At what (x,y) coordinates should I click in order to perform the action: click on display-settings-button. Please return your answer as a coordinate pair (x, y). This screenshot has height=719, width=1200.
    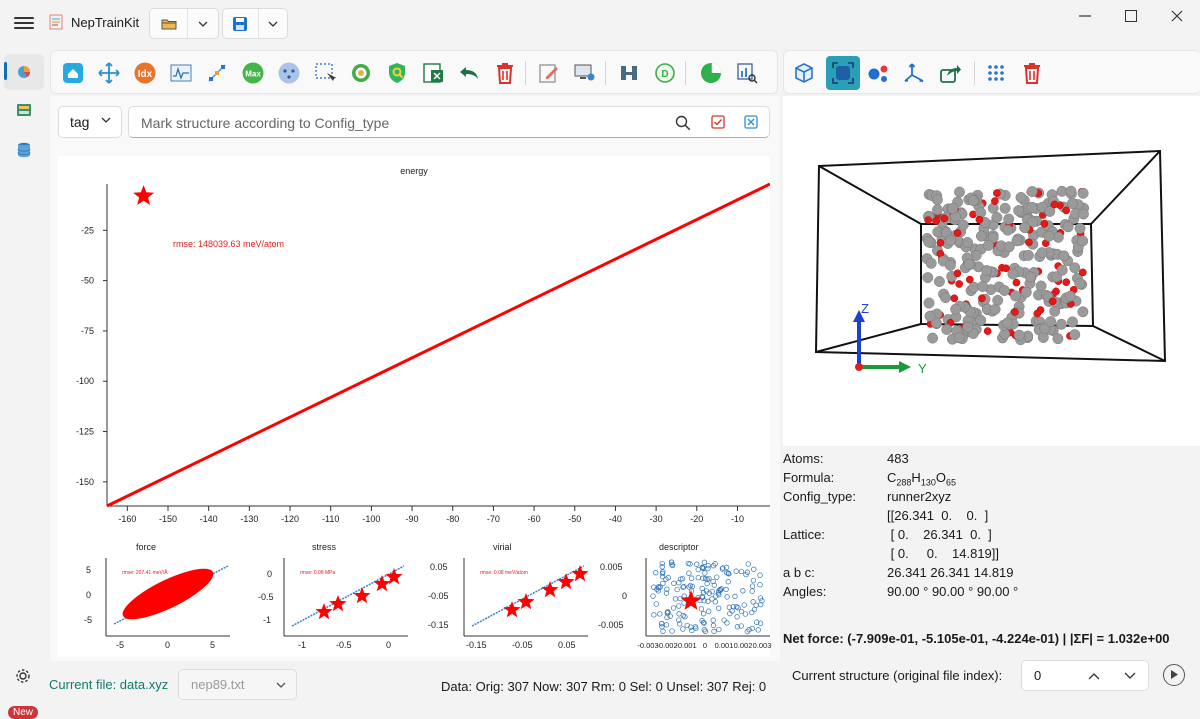
    Looking at the image, I should click on (585, 73).